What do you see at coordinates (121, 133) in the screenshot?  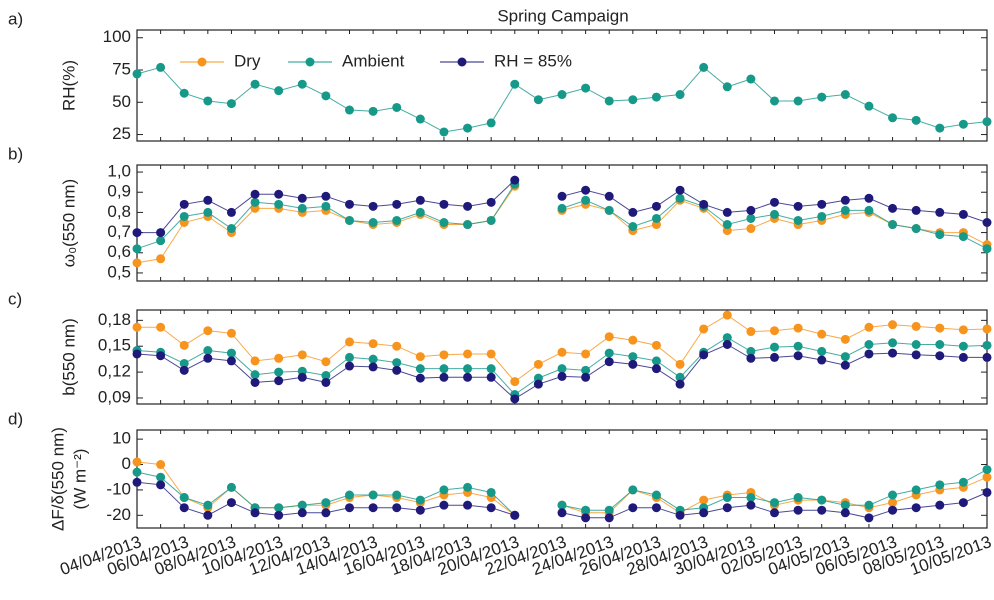 I see `y-tick-label: 25` at bounding box center [121, 133].